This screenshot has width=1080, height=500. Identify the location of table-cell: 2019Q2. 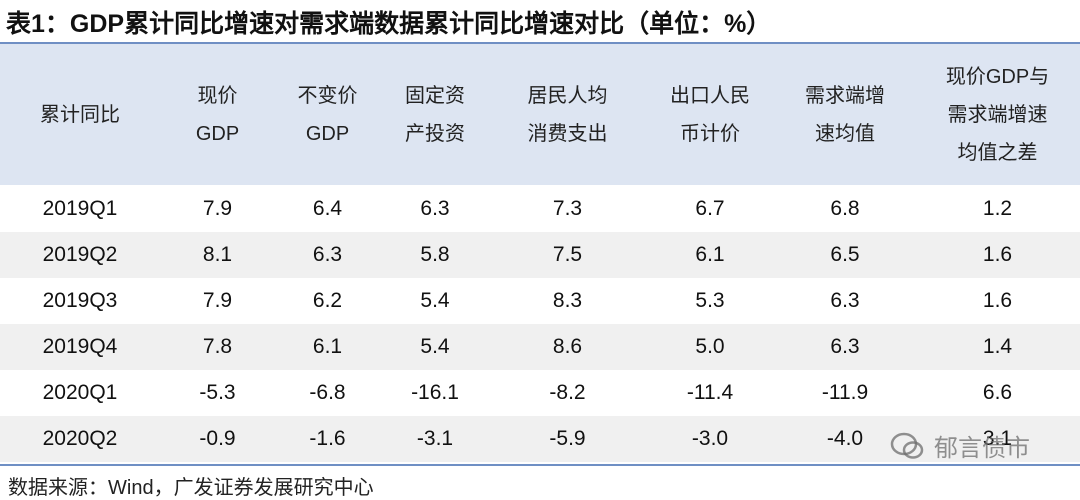
(80, 254).